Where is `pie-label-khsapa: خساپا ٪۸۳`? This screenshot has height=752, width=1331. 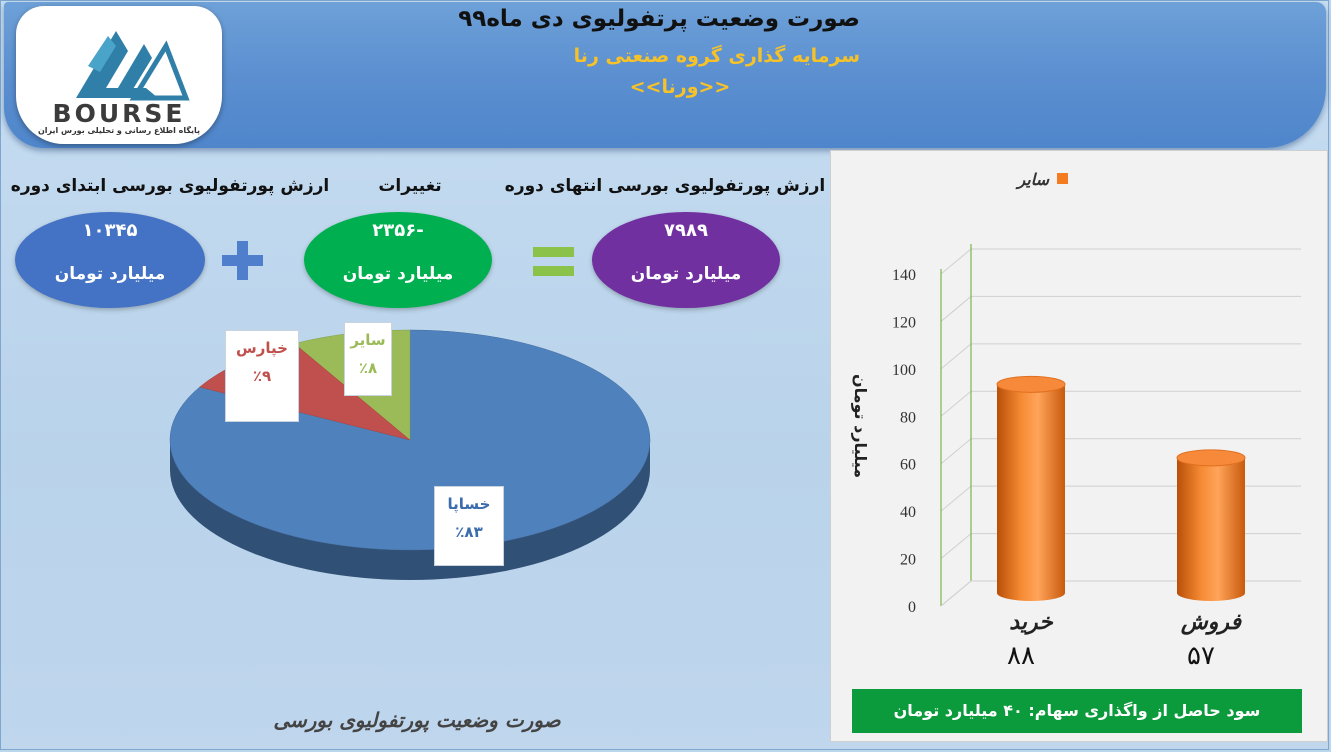 pie-label-khsapa: خساپا ٪۸۳ is located at coordinates (469, 526).